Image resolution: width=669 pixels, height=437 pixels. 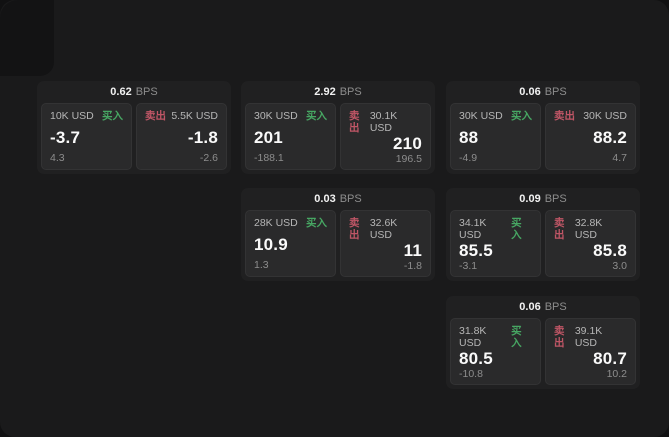 What do you see at coordinates (588, 337) in the screenshot?
I see `sell-amount: 39.1K USD` at bounding box center [588, 337].